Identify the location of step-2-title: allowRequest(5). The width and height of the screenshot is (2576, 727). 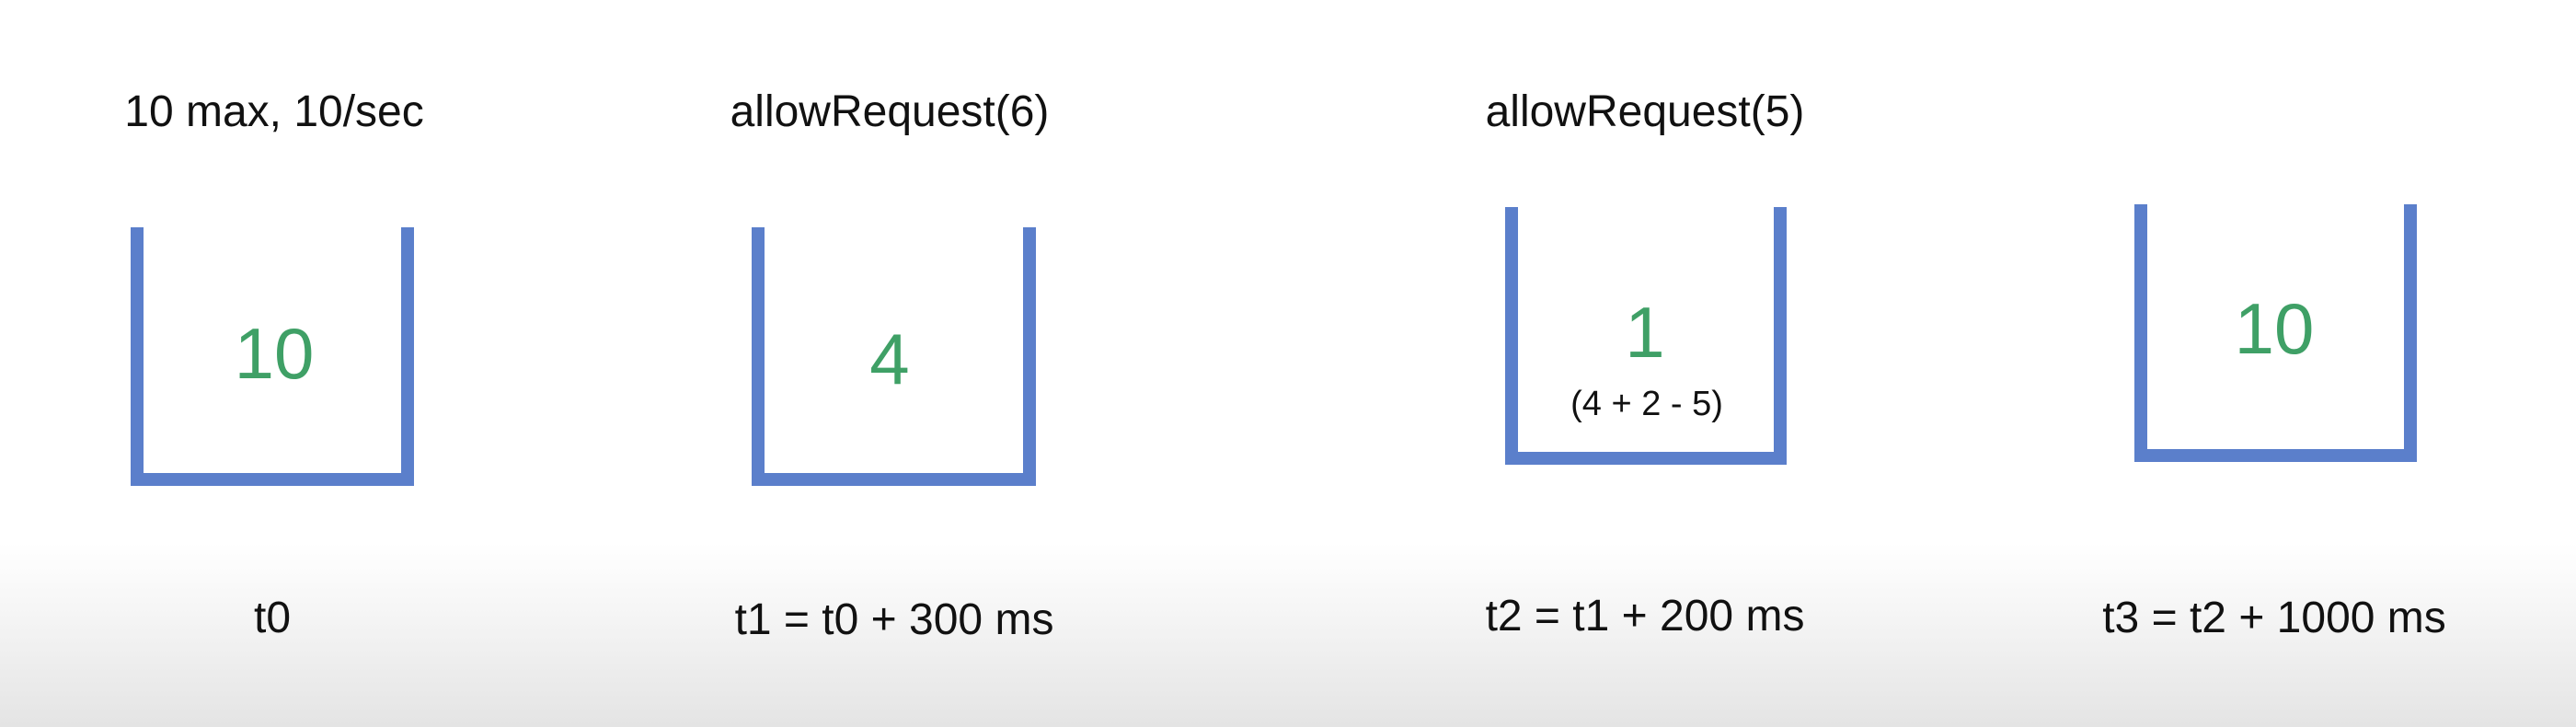
(1645, 111).